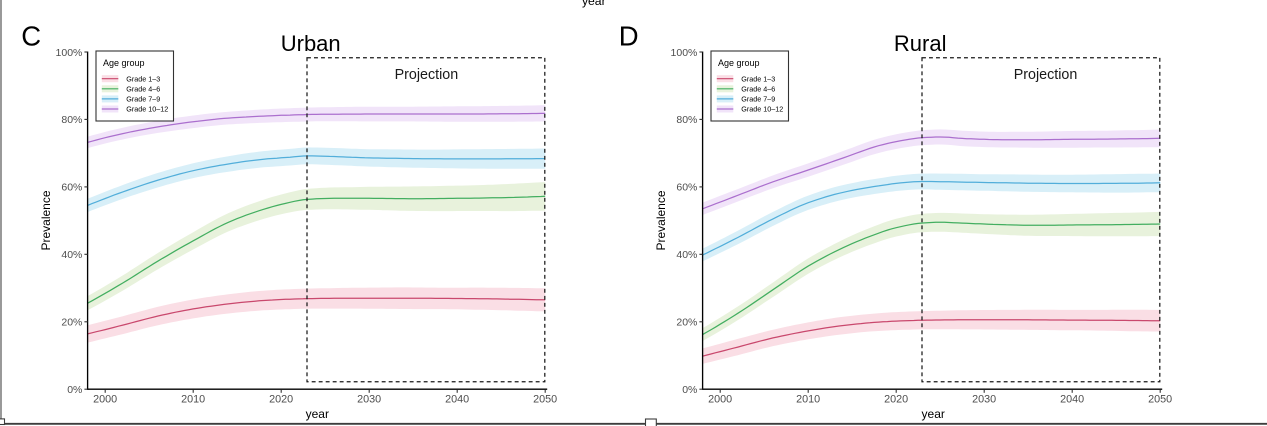 This screenshot has height=426, width=1267. I want to click on svg-text: D, so click(629, 36).